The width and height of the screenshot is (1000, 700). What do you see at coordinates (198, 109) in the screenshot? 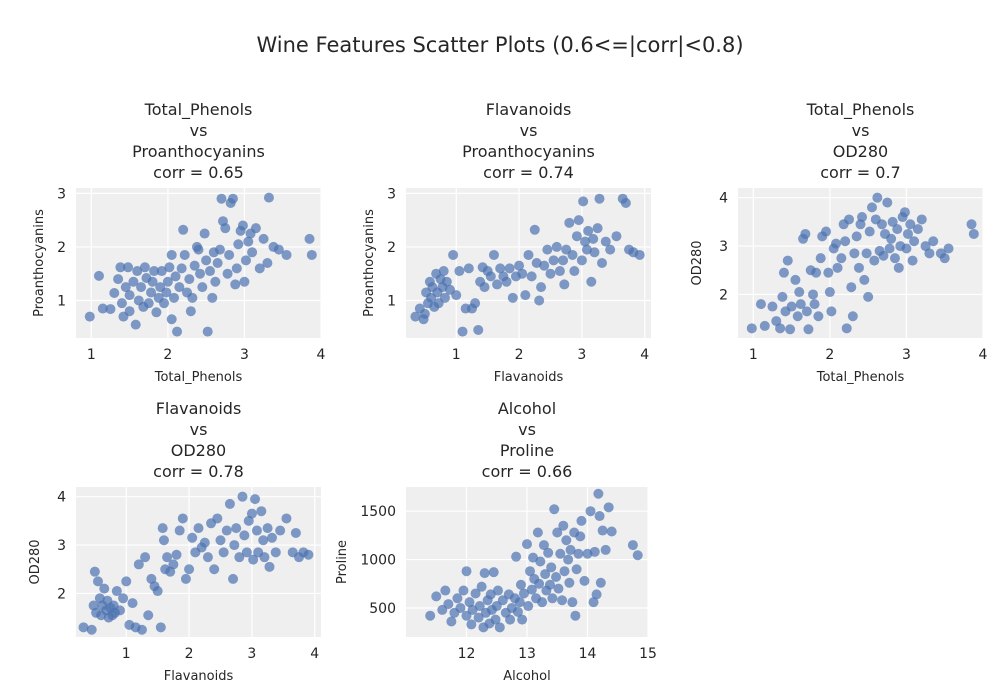
I see `panel-title-line: Total_Phenols` at bounding box center [198, 109].